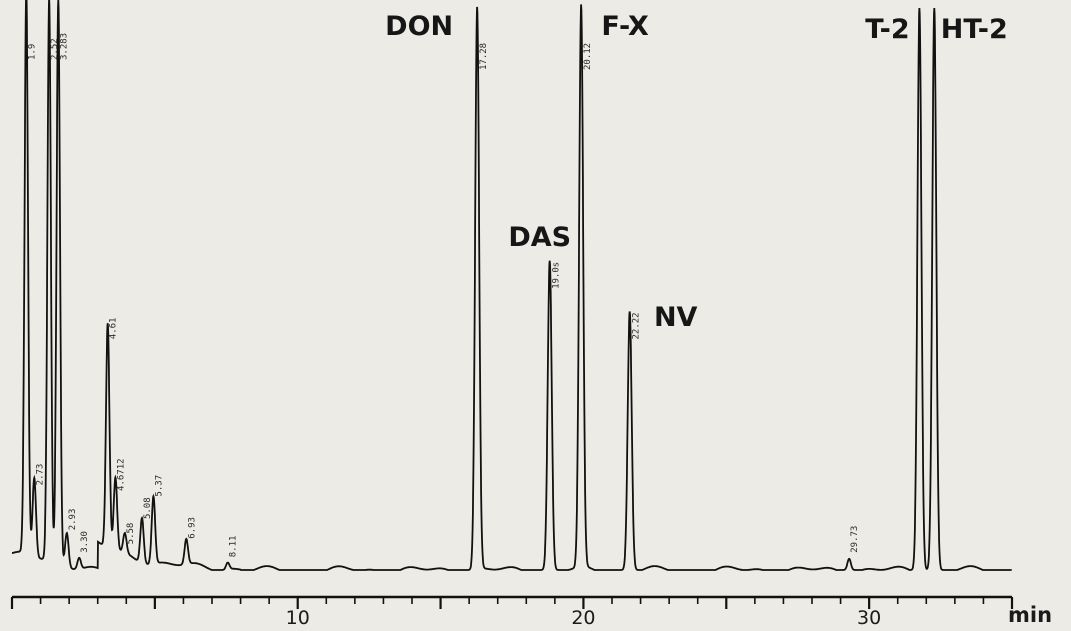  Describe the element at coordinates (121, 474) in the screenshot. I see `retention-time-label: 4.6712` at that location.